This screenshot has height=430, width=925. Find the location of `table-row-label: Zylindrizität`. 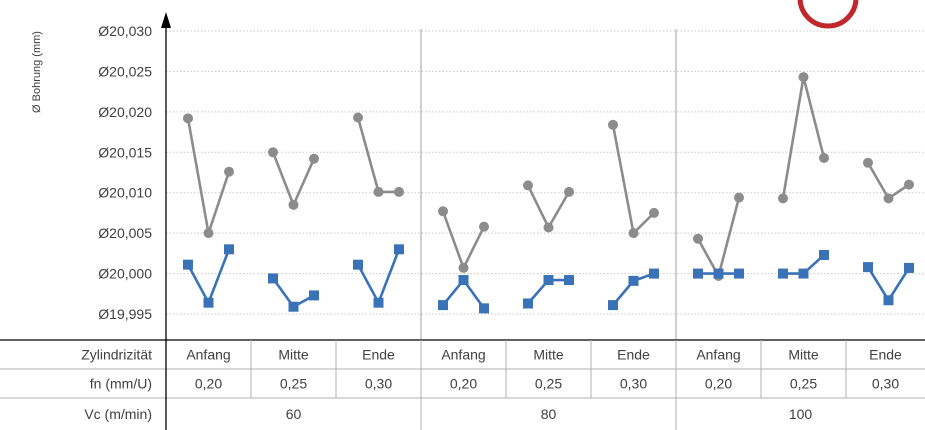

table-row-label: Zylindrizität is located at coordinates (116, 355).